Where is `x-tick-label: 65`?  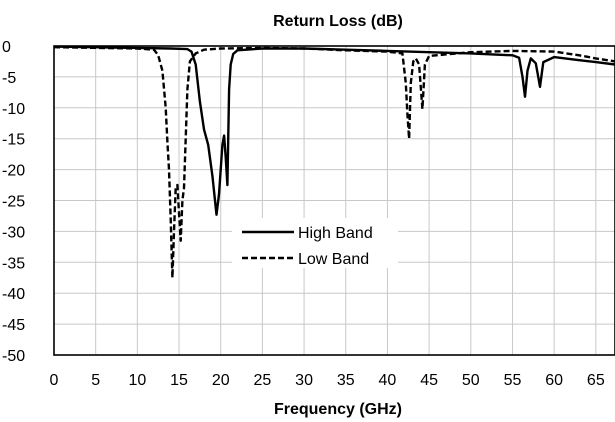
x-tick-label: 65 is located at coordinates (596, 380).